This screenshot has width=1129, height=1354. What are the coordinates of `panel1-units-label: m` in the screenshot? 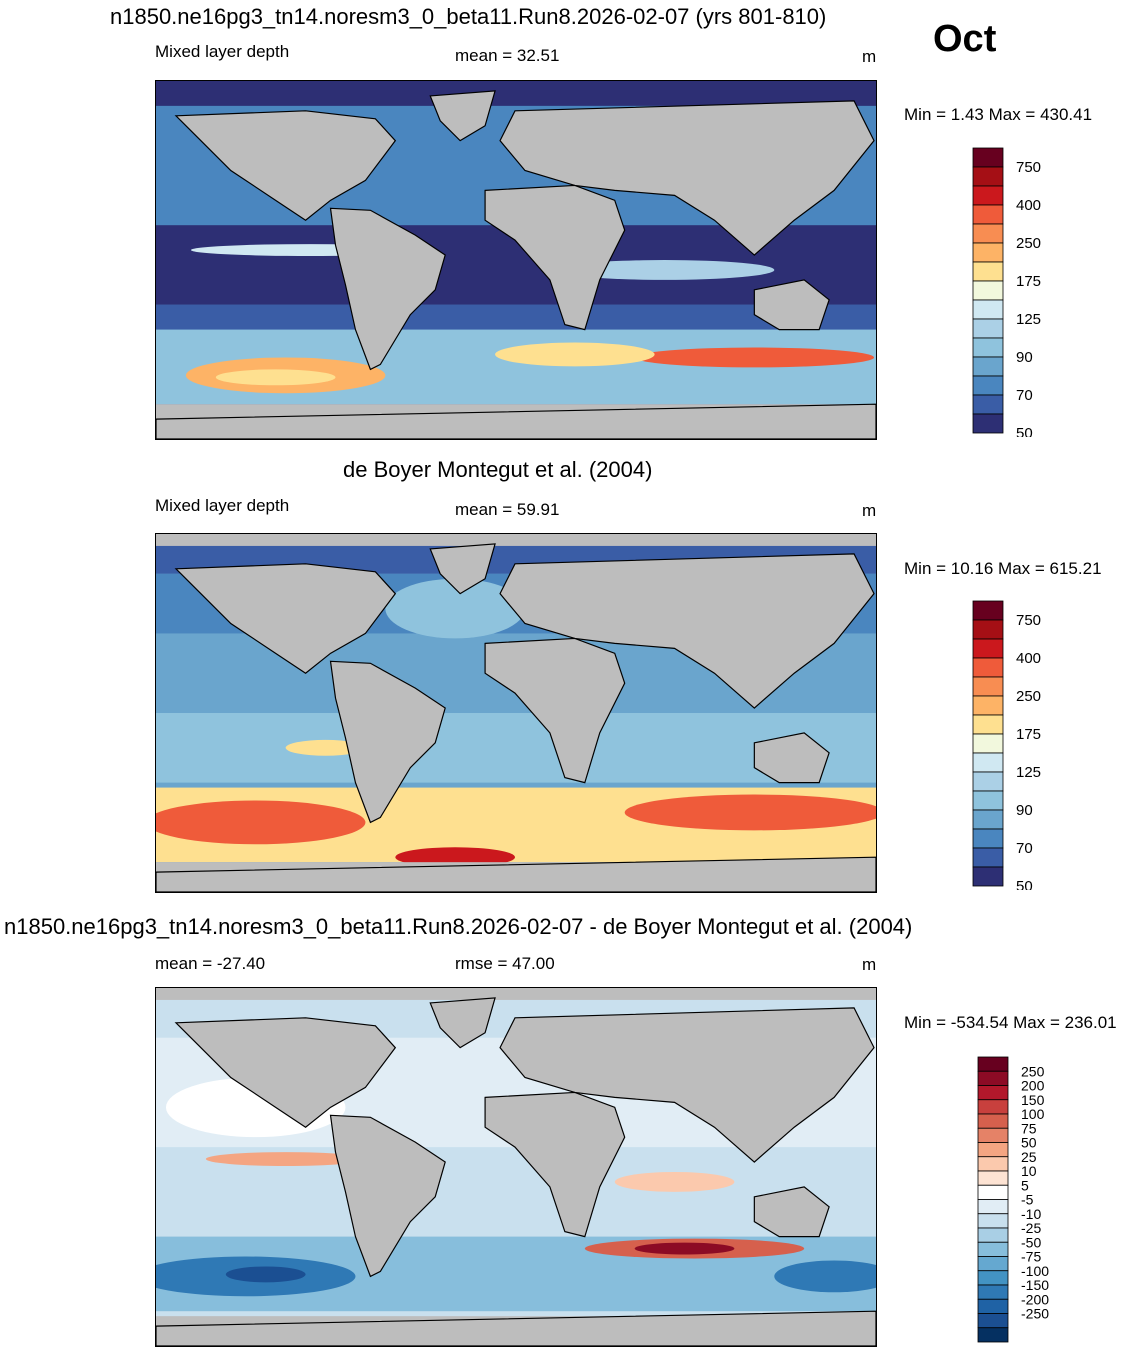 It's located at (869, 56).